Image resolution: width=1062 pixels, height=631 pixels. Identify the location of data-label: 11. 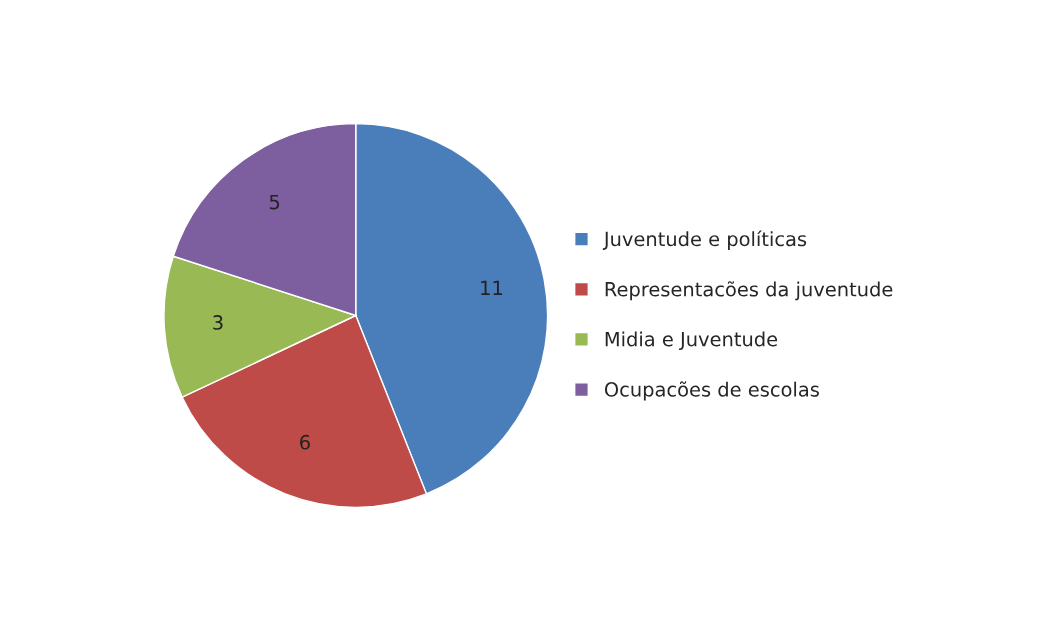
(492, 287).